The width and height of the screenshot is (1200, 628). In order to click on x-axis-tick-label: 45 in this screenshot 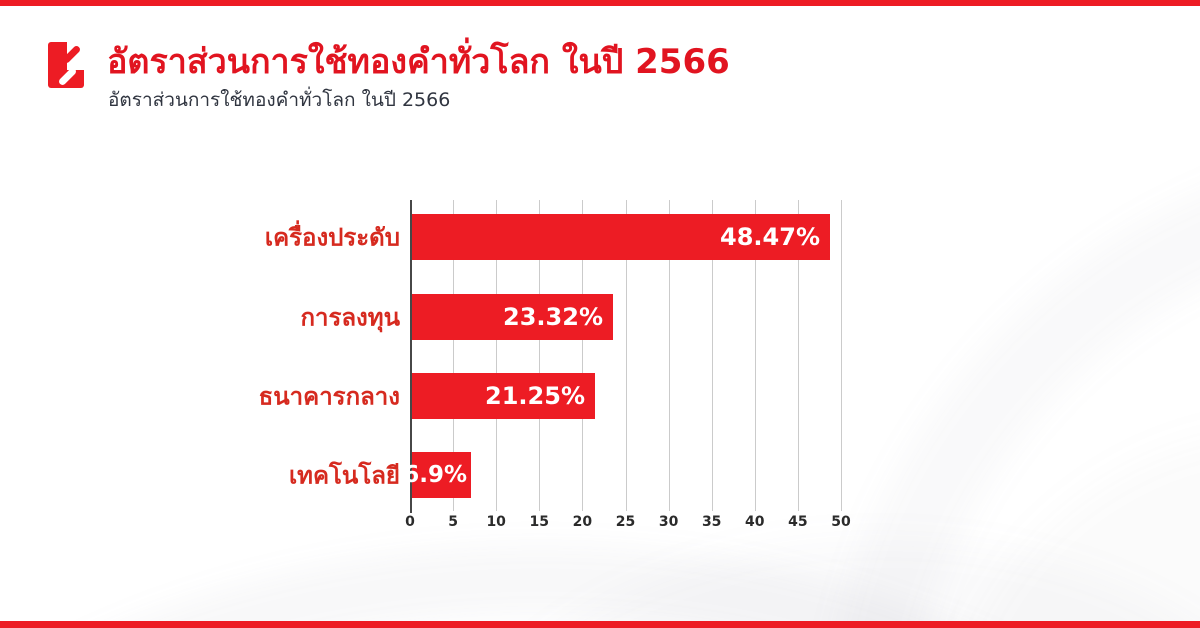, I will do `click(798, 522)`.